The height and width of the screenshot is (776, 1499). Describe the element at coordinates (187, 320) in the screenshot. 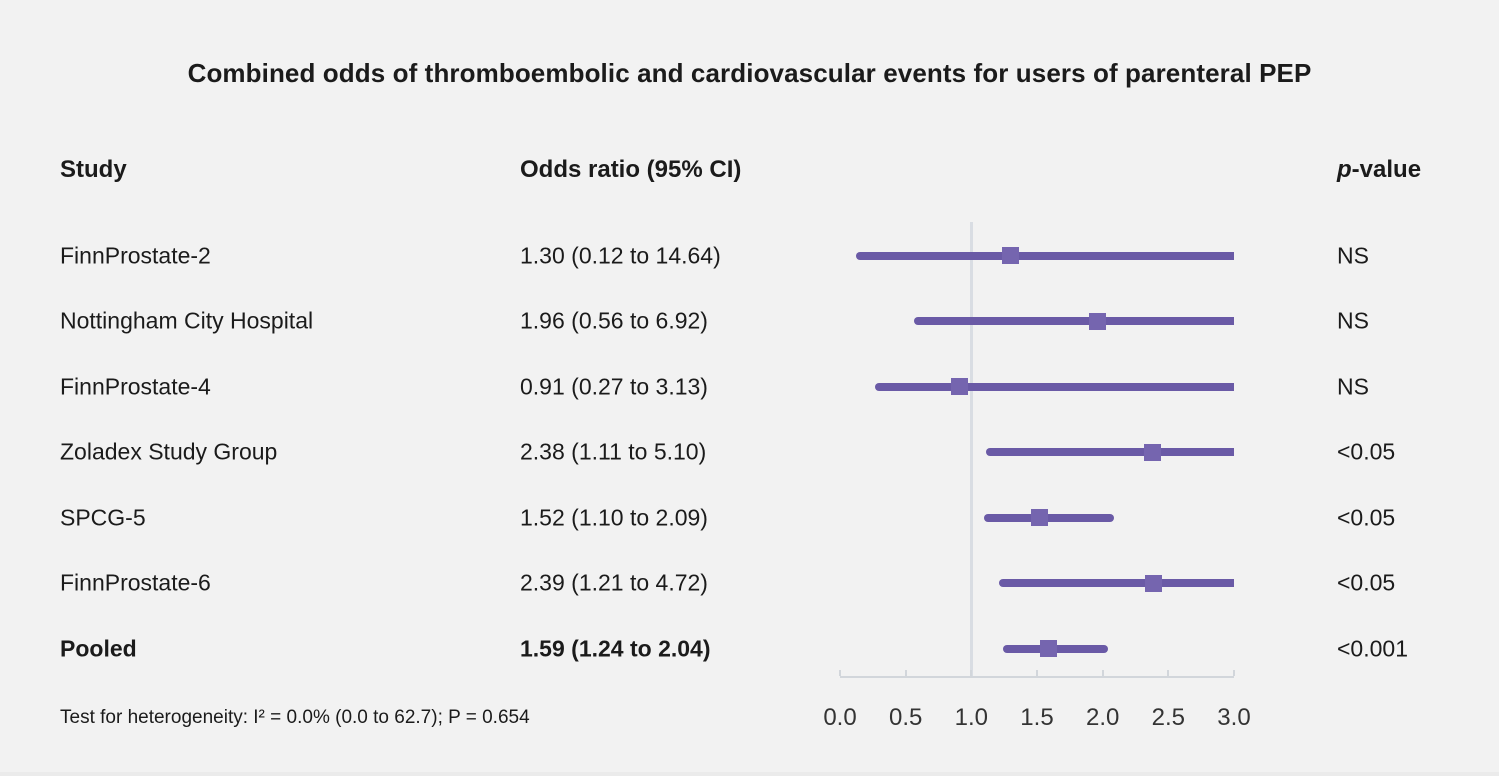

I see `study-label: Nottingham City Hospital` at that location.